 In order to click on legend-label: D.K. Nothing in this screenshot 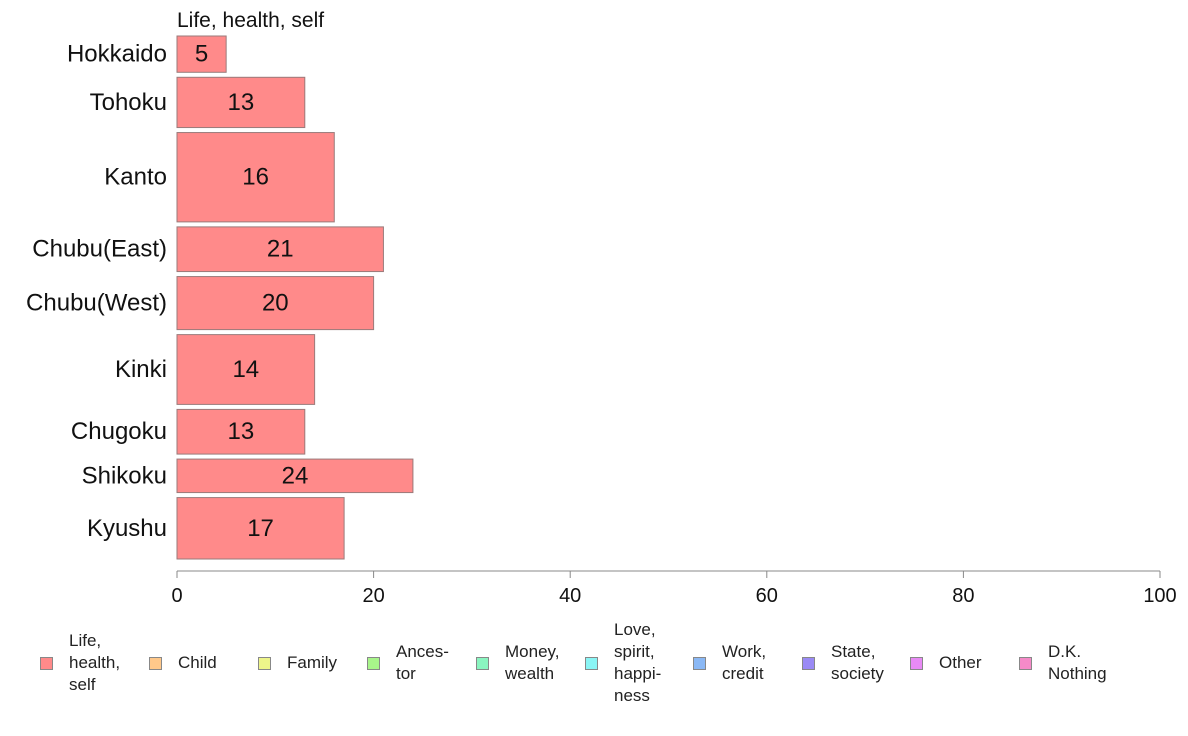, I will do `click(1077, 662)`.